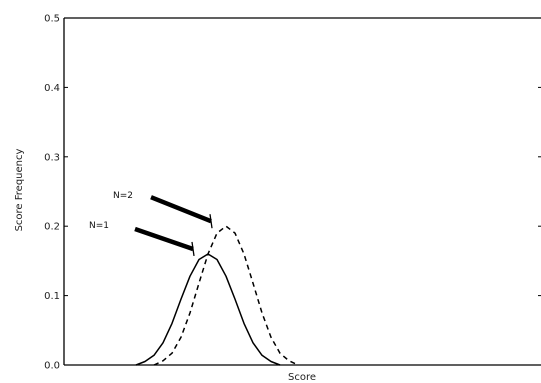  I want to click on y-tick-label: 0.0, so click(52, 366).